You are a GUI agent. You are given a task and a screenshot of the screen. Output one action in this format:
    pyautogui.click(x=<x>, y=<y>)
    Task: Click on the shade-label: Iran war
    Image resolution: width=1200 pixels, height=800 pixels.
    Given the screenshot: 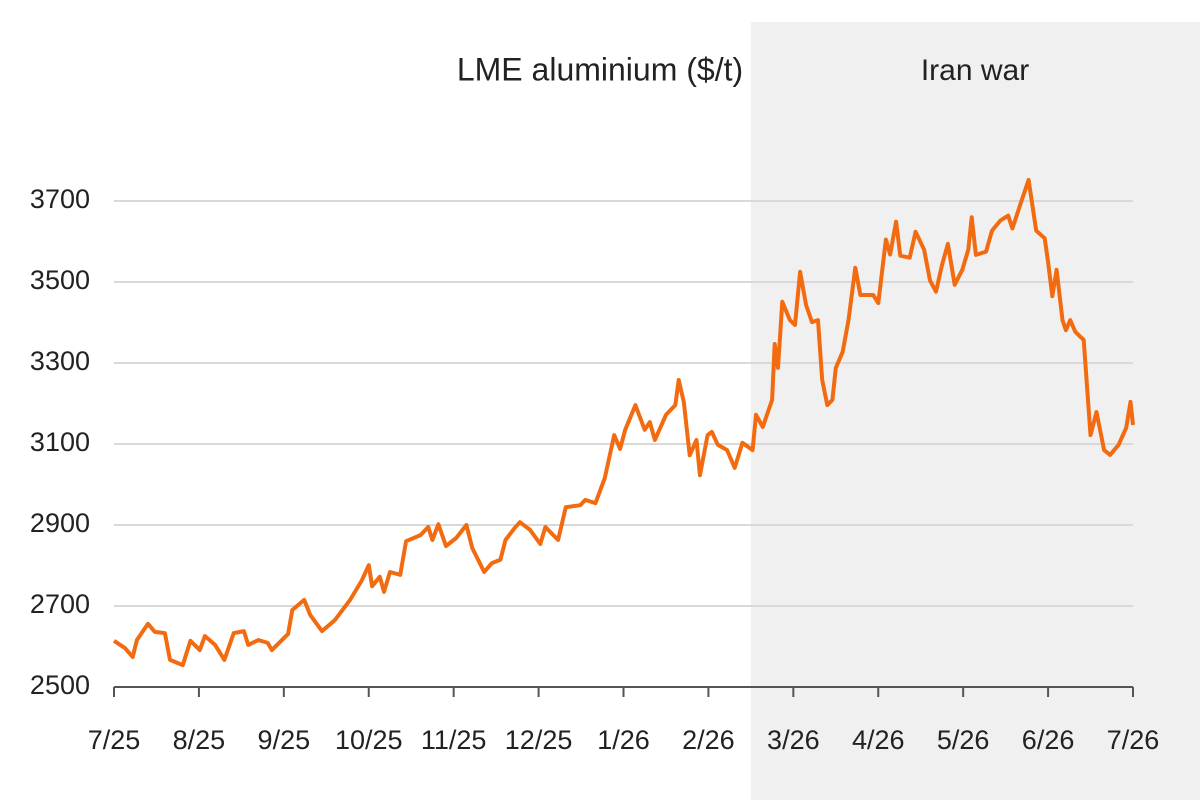 What is the action you would take?
    pyautogui.click(x=975, y=70)
    